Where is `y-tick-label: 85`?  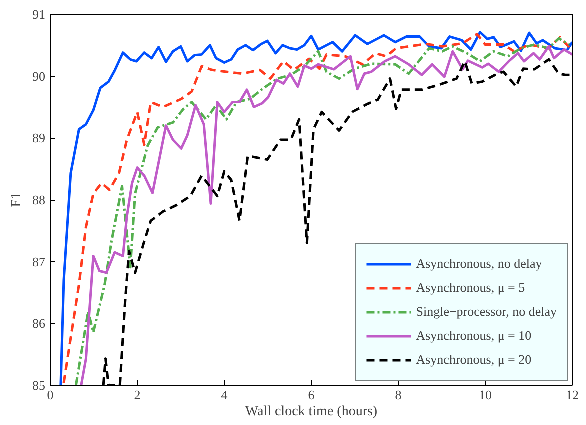
y-tick-label: 85 is located at coordinates (39, 385).